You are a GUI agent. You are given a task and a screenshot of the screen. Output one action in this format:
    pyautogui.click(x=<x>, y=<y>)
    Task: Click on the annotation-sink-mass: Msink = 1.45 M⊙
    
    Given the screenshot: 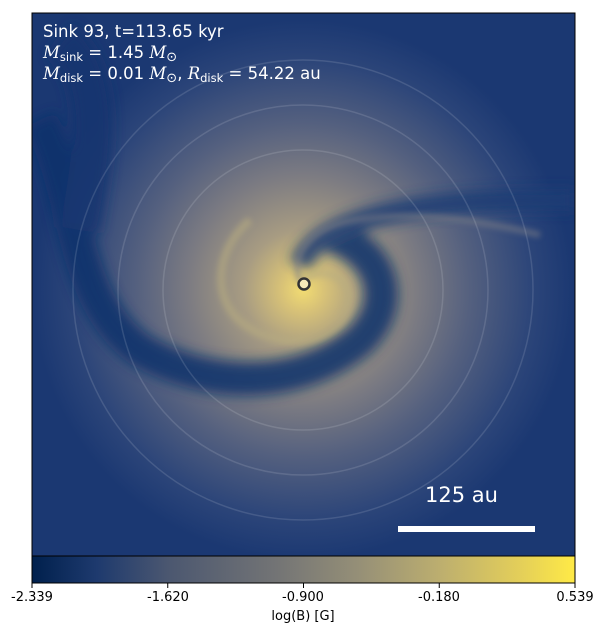 What is the action you would take?
    pyautogui.click(x=110, y=55)
    